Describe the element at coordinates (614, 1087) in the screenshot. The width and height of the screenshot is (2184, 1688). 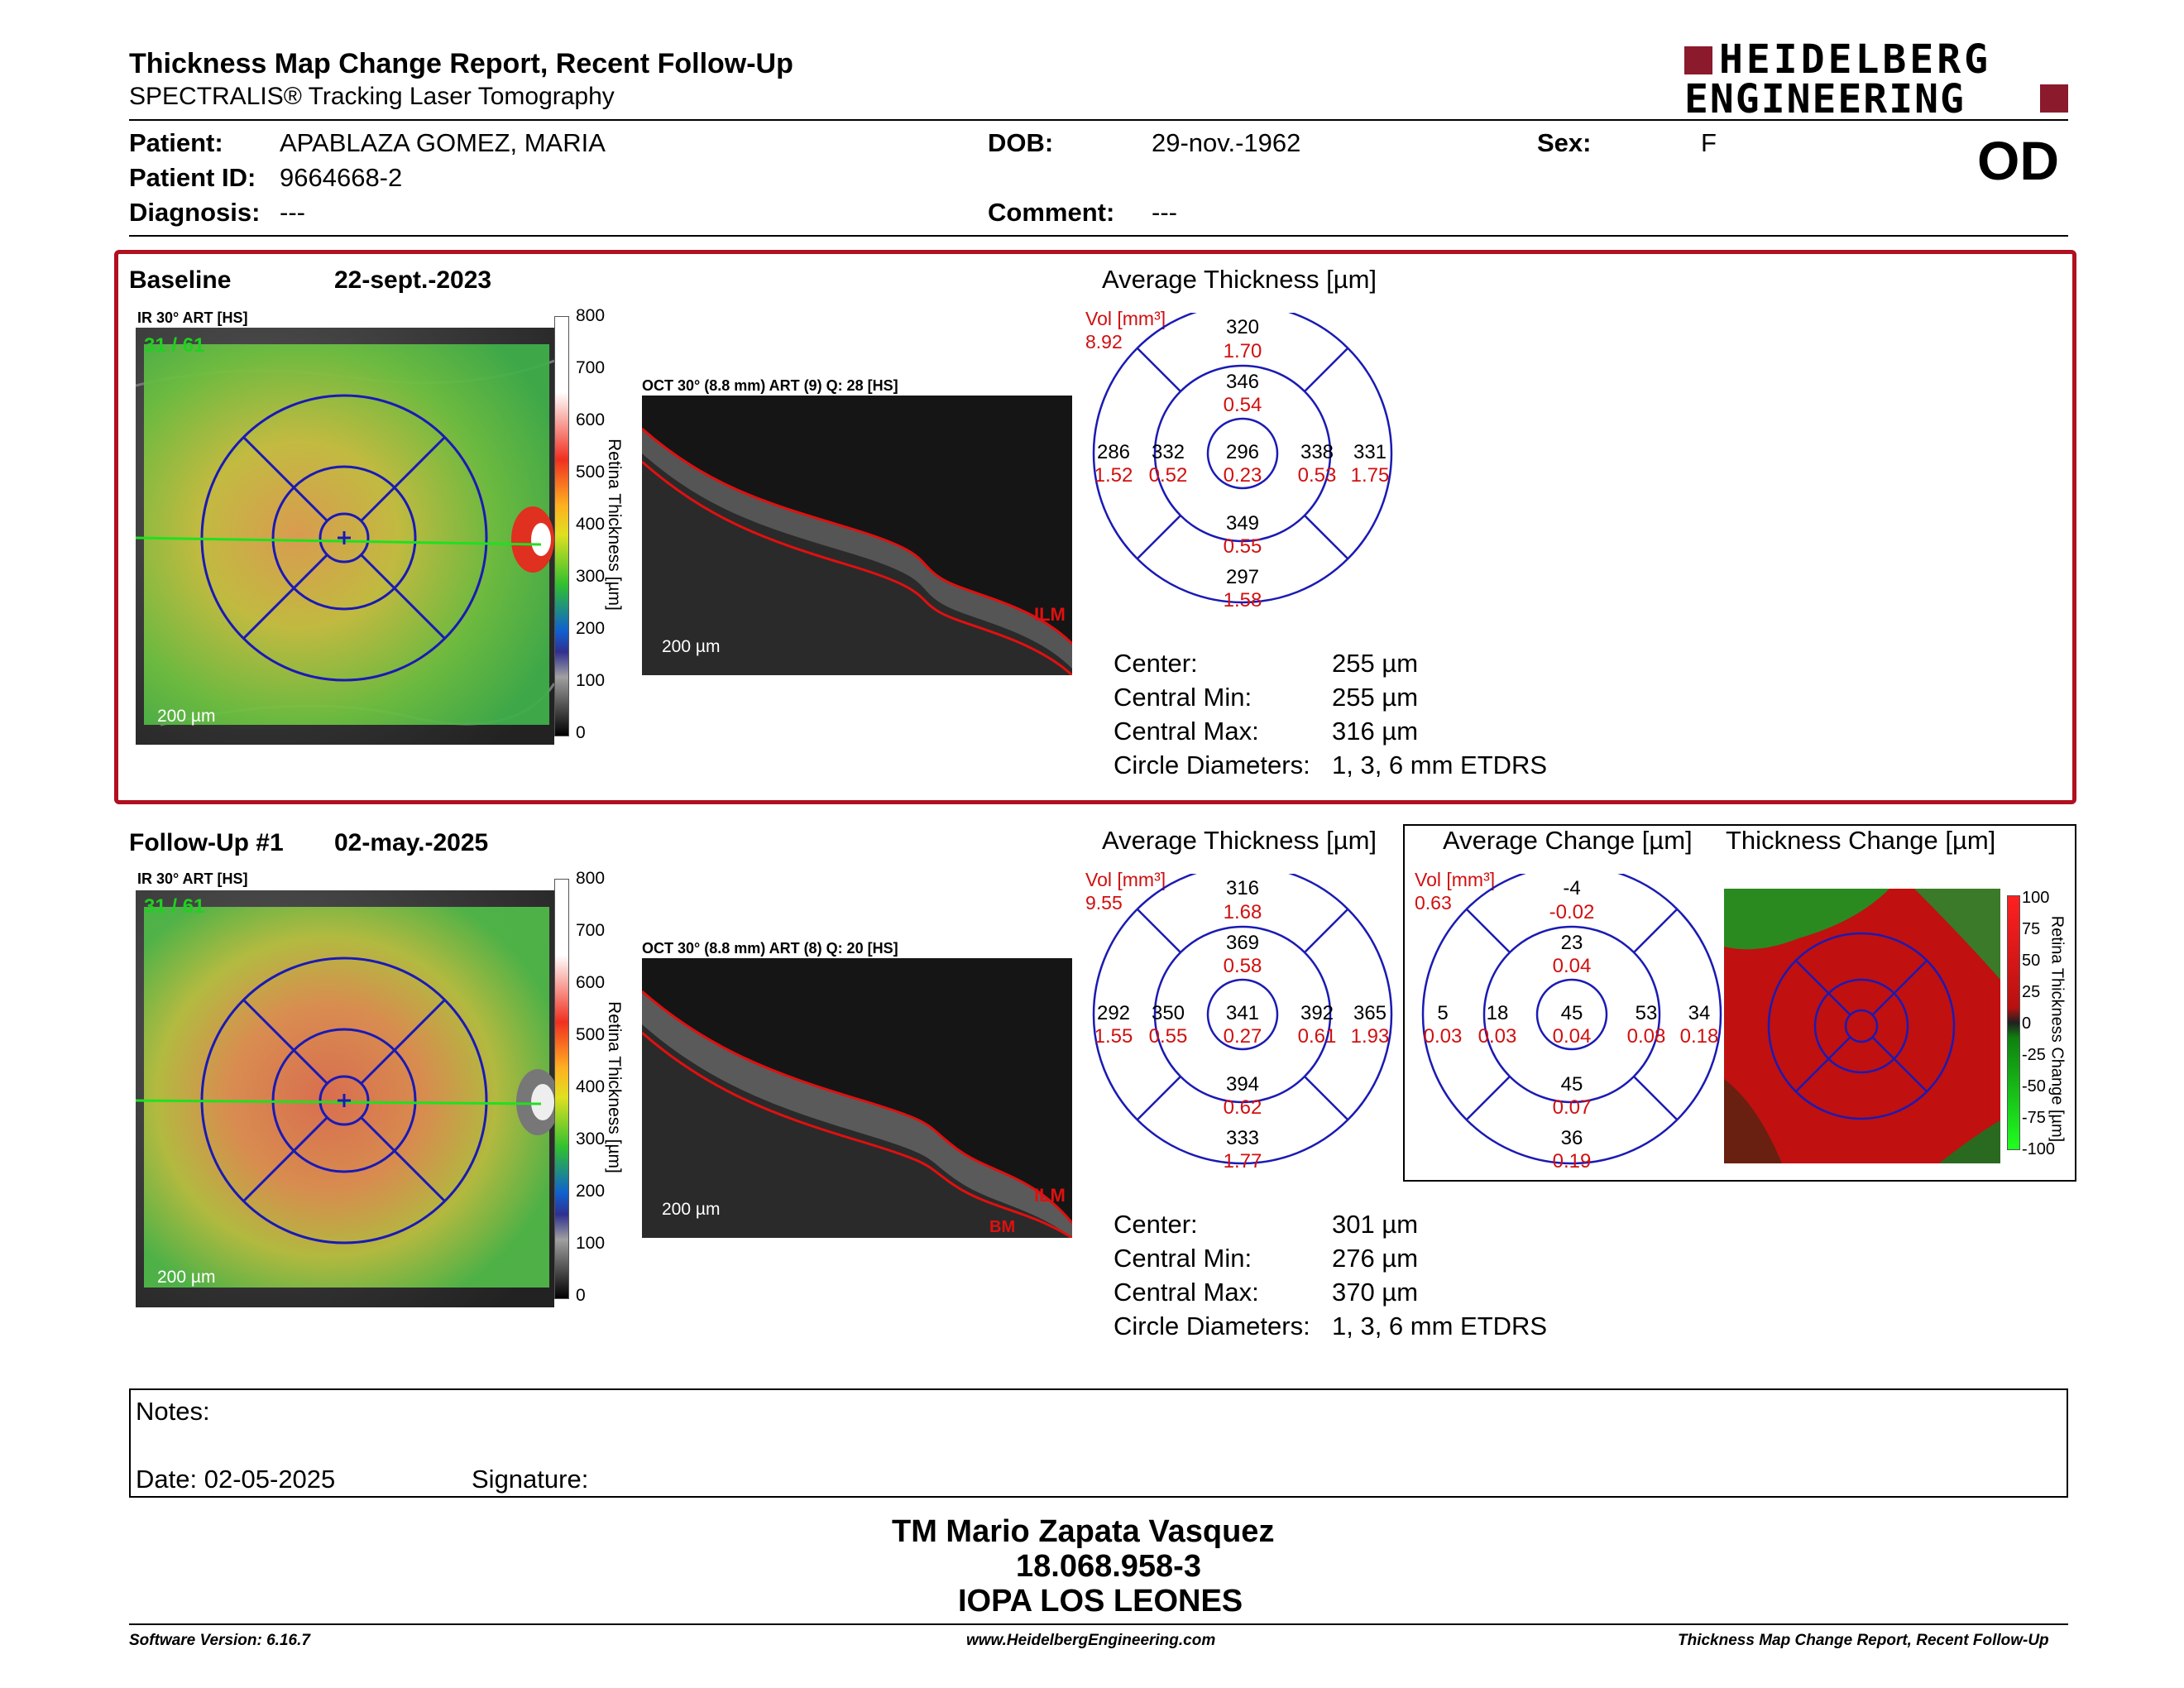
I see `followup-colorbar-label: Retina Thickness [µm]` at that location.